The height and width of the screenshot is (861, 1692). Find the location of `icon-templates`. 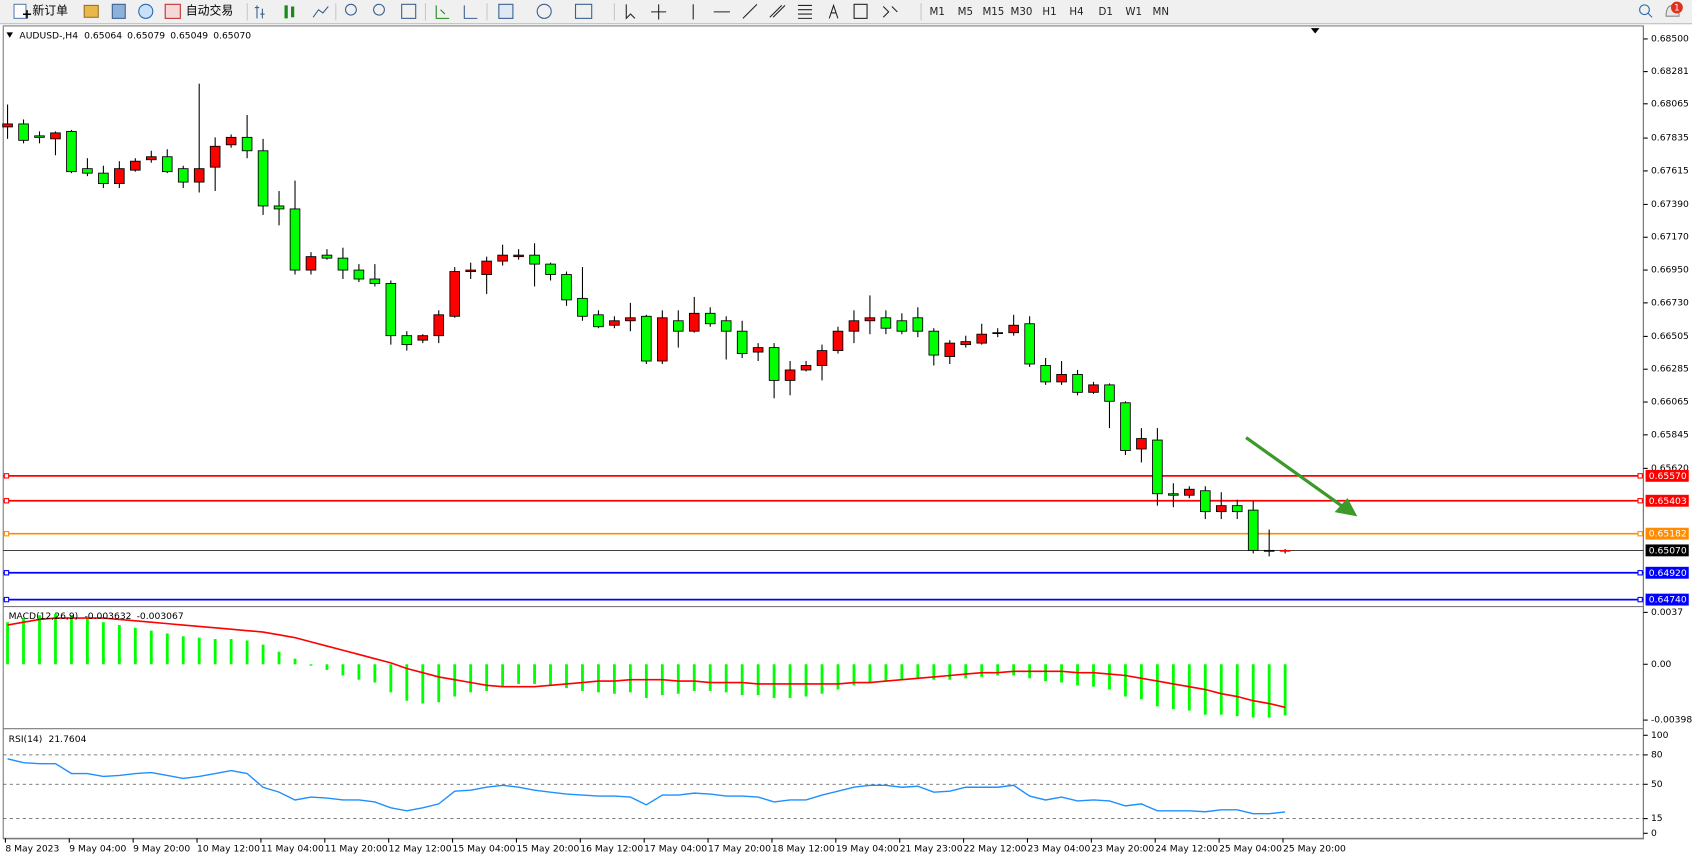

icon-templates is located at coordinates (583, 11).